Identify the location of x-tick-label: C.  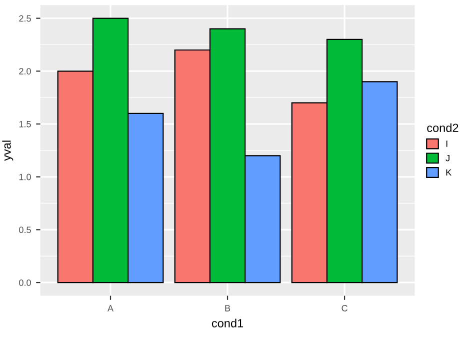
(345, 308).